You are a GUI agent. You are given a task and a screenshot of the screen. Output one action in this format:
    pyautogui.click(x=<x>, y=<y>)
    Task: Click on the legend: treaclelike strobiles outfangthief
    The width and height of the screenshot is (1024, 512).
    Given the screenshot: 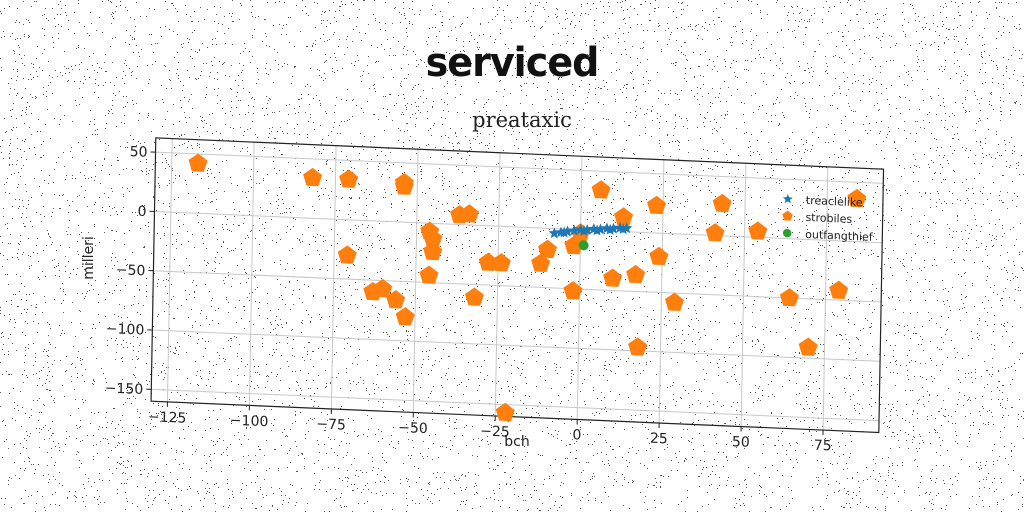 What is the action you would take?
    pyautogui.click(x=828, y=218)
    